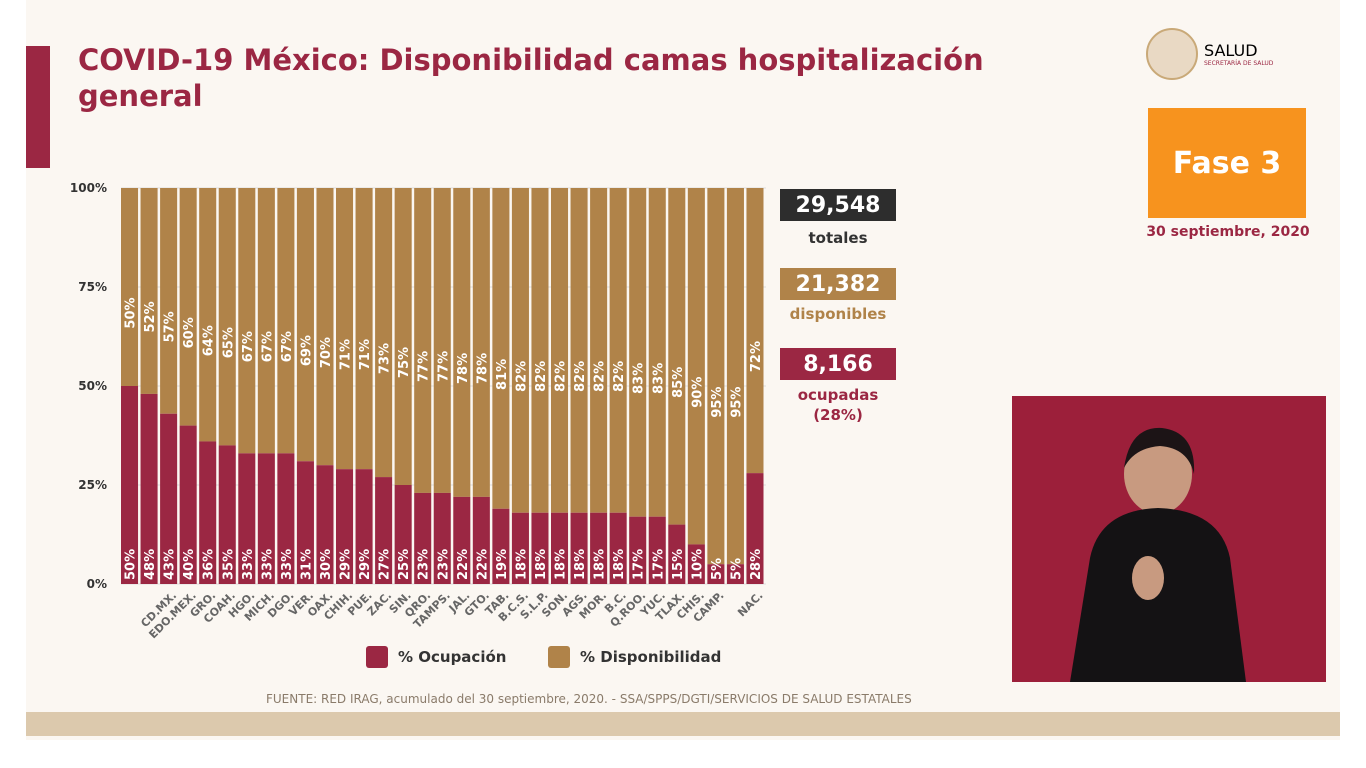 The height and width of the screenshot is (768, 1366). What do you see at coordinates (717, 569) in the screenshot?
I see `data-label-occupation: 5%` at bounding box center [717, 569].